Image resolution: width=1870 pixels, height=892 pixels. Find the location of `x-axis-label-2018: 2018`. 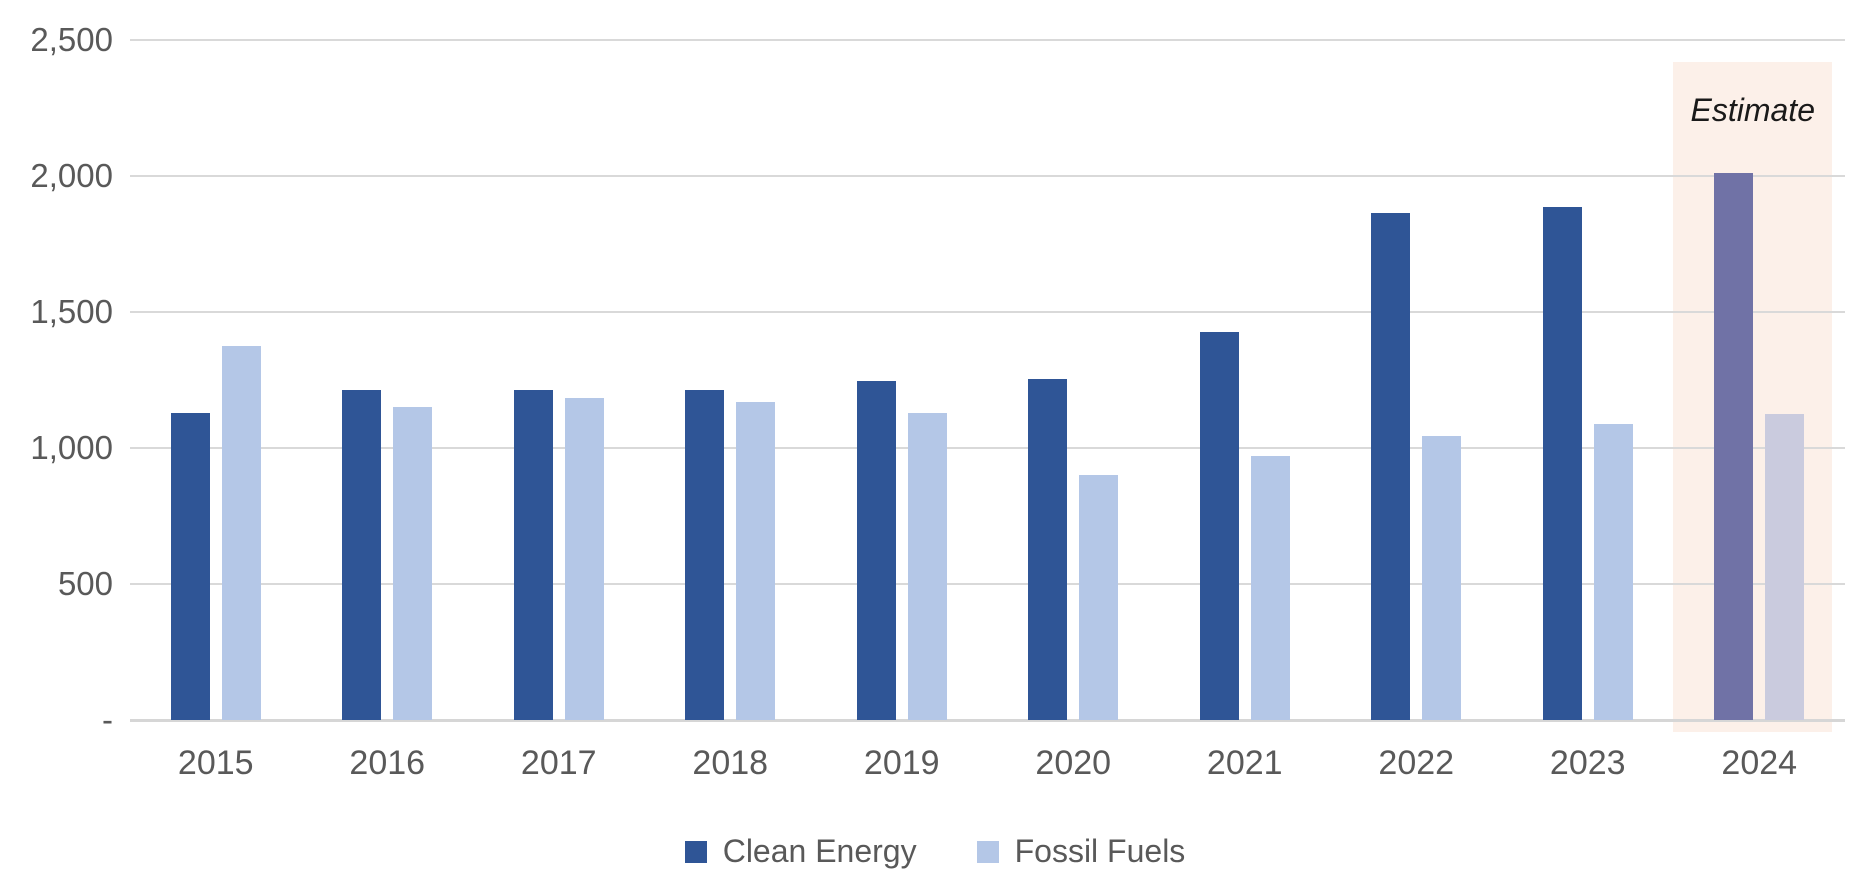

x-axis-label-2018: 2018 is located at coordinates (730, 763).